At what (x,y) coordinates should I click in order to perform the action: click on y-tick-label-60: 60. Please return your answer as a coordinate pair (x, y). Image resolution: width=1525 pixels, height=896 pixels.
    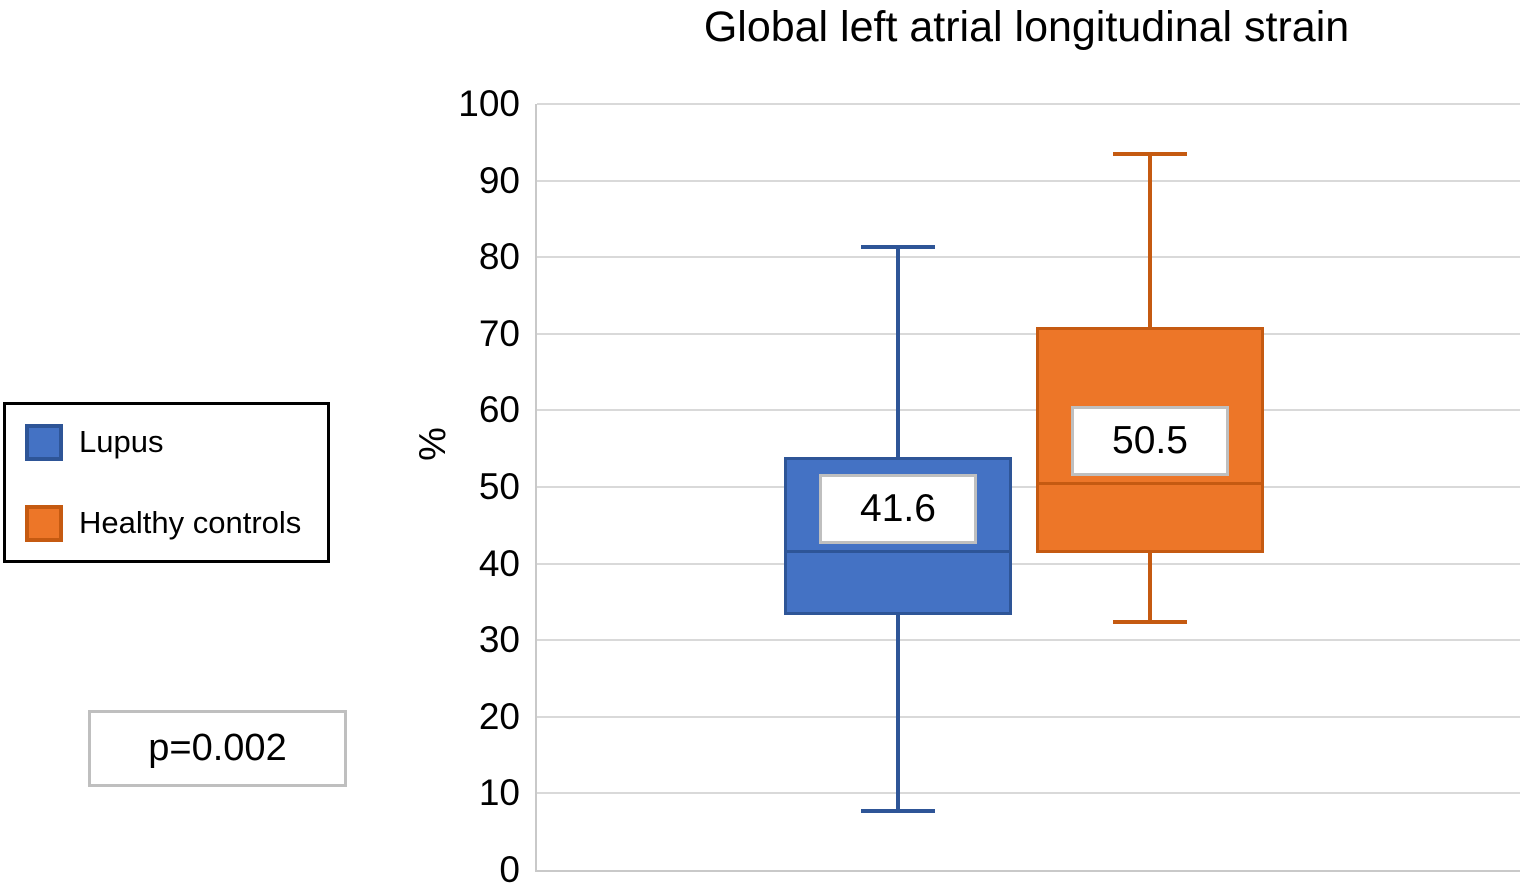
    Looking at the image, I should click on (499, 410).